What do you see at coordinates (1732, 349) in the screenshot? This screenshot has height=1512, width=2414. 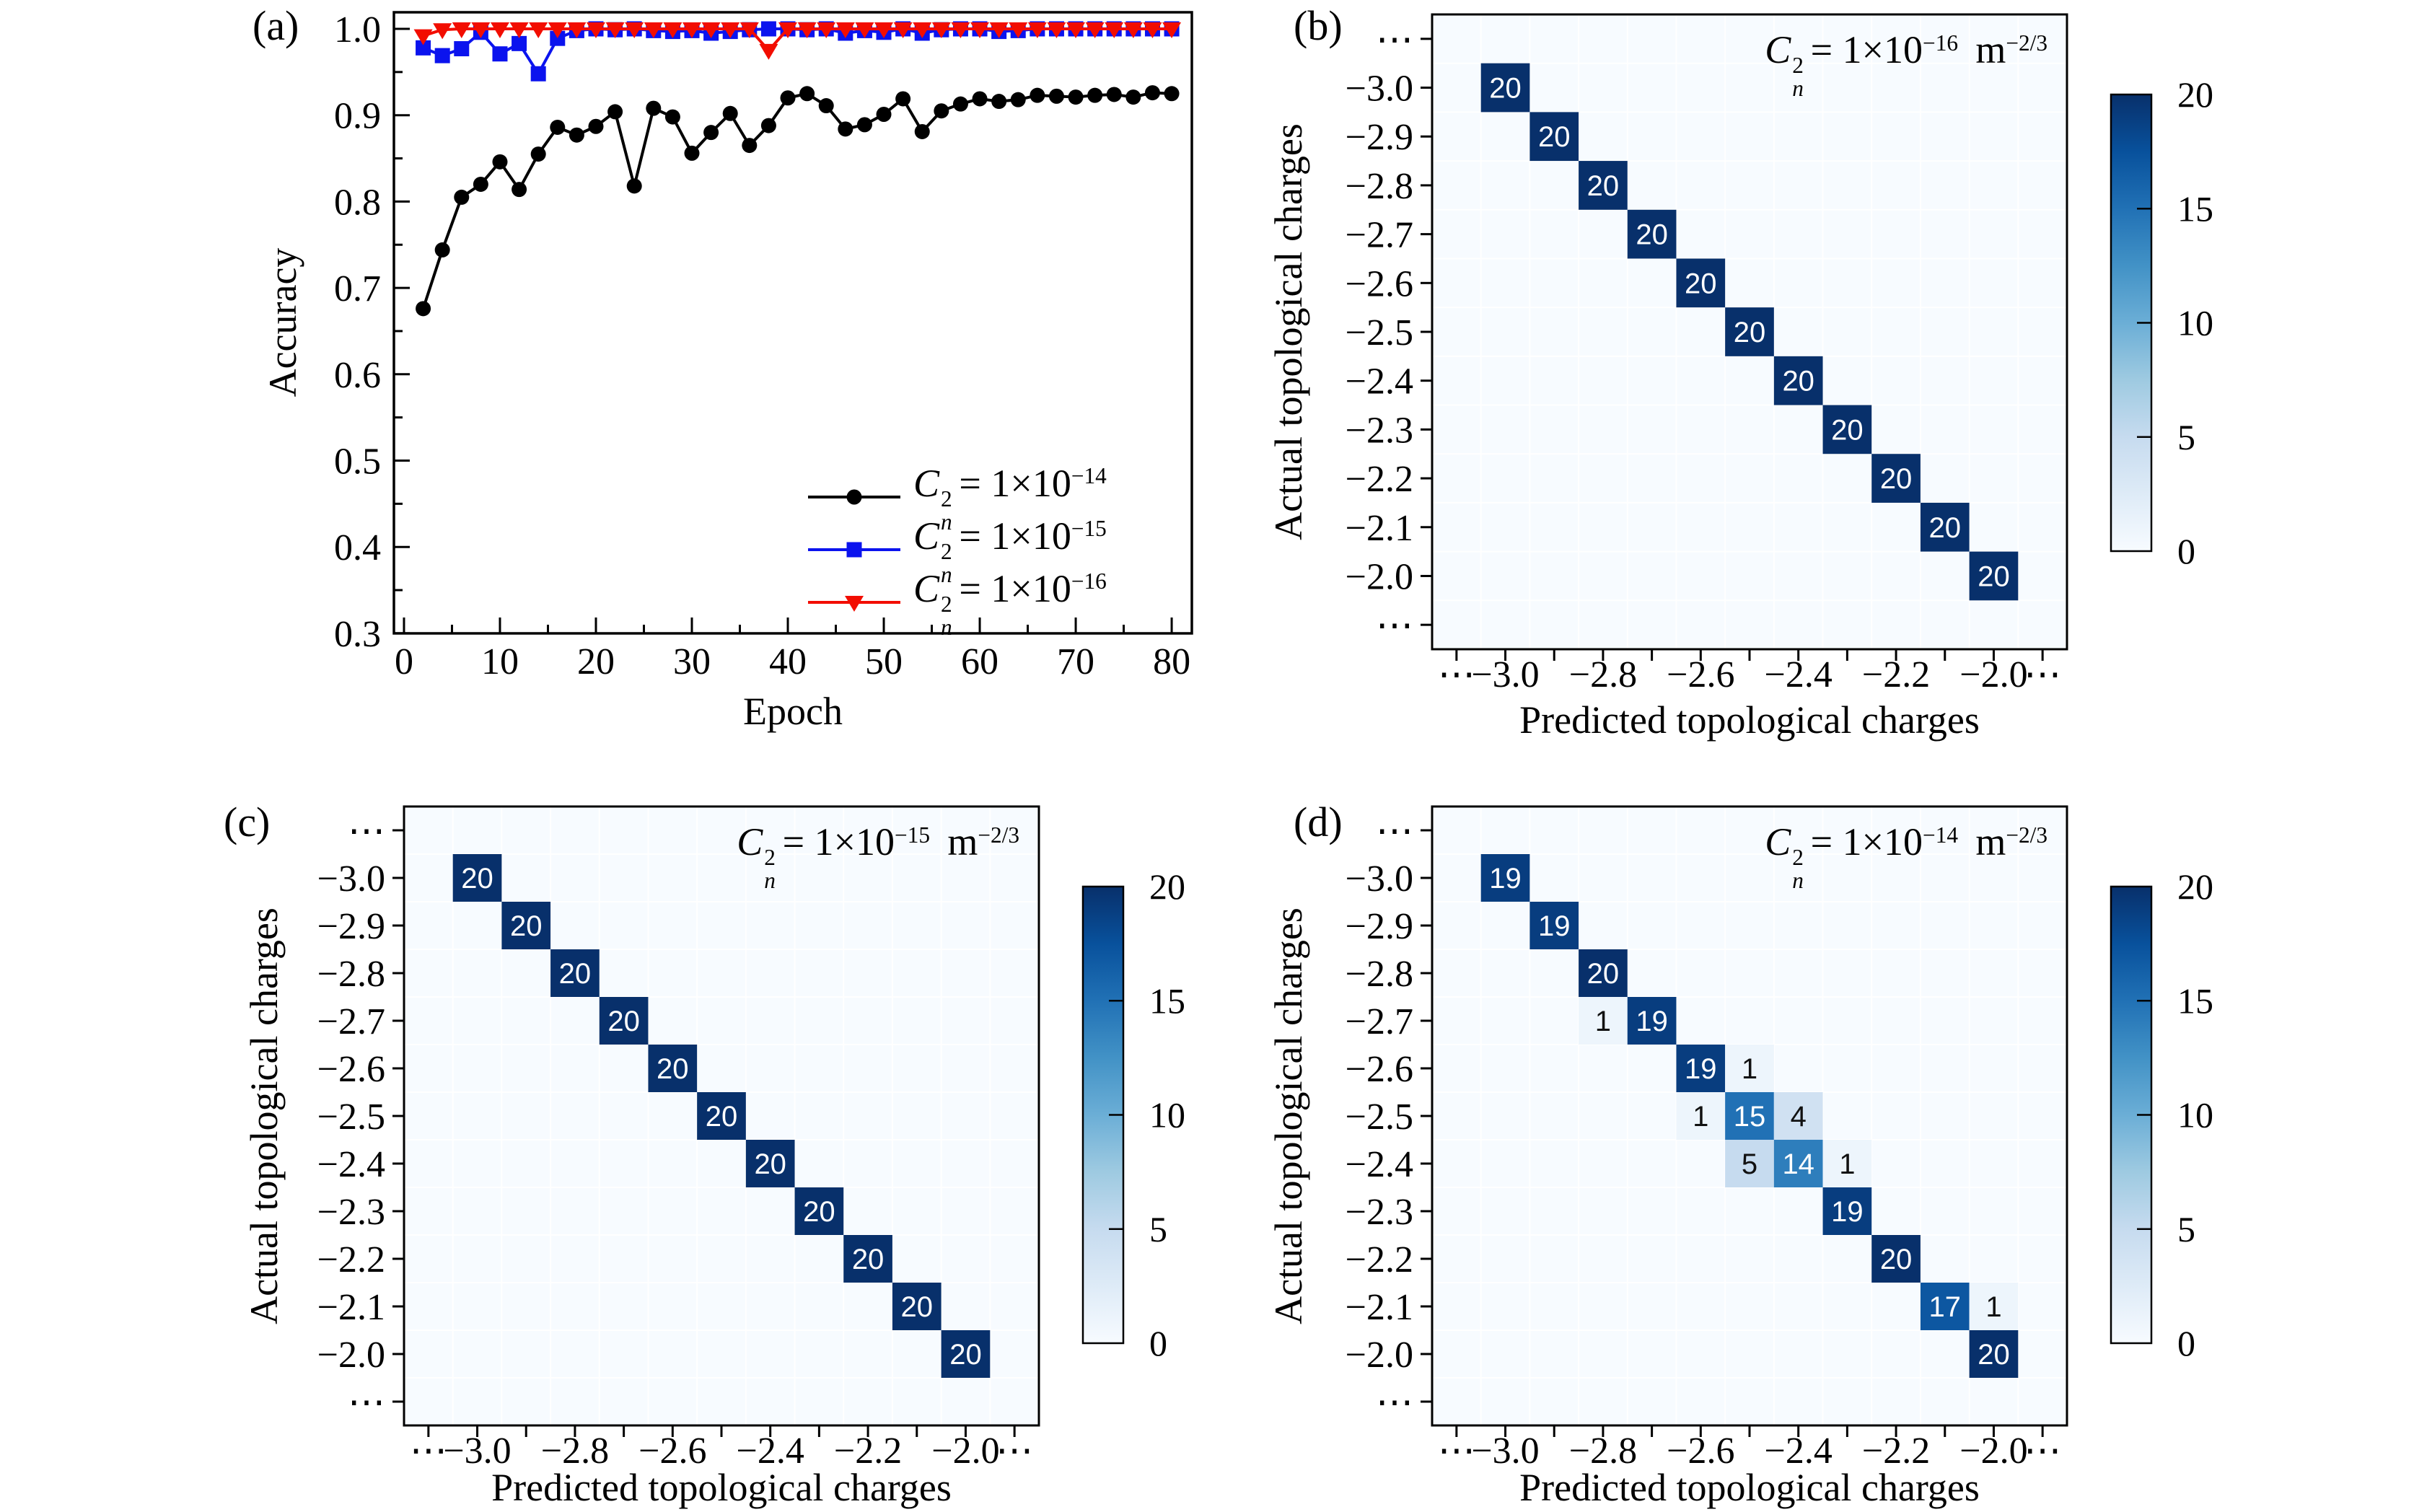 I see `panel-b-ticks` at bounding box center [1732, 349].